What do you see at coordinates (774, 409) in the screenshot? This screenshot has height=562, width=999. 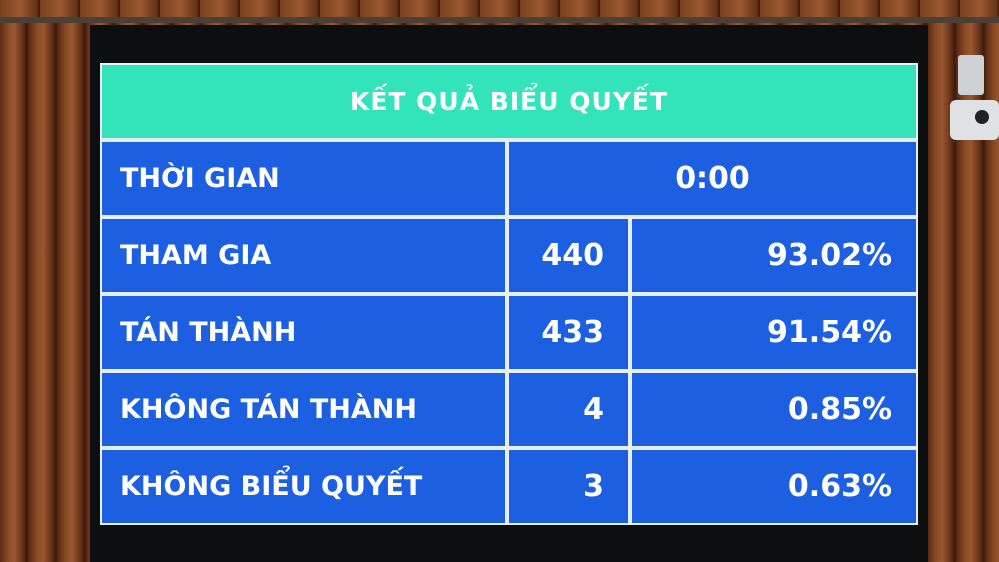 I see `row-percent: 0.85%` at bounding box center [774, 409].